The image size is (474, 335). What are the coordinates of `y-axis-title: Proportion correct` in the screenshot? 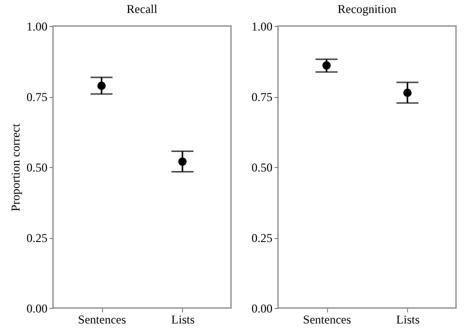 It's located at (15, 167).